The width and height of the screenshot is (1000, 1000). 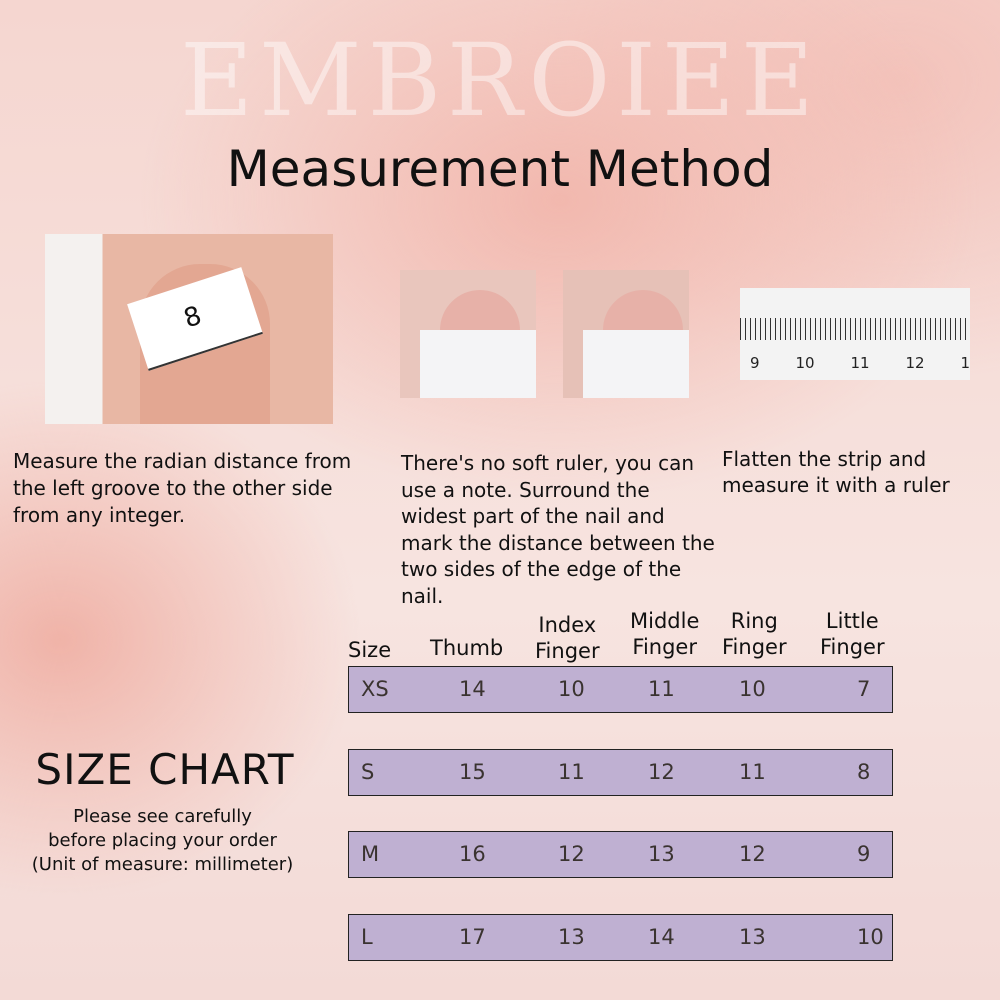 I want to click on ruler-label: 10, so click(x=805, y=363).